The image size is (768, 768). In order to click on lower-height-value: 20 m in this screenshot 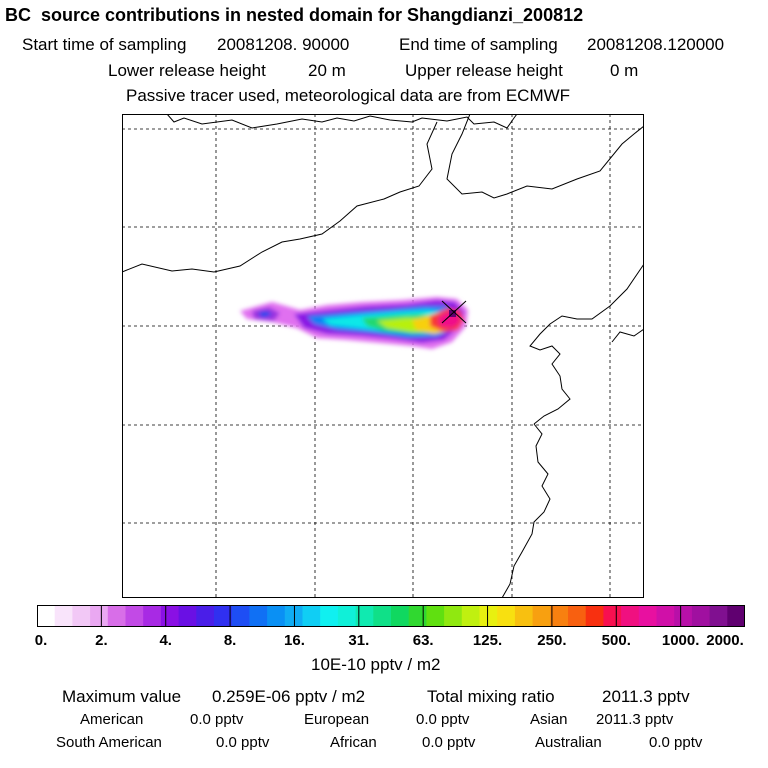, I will do `click(327, 70)`.